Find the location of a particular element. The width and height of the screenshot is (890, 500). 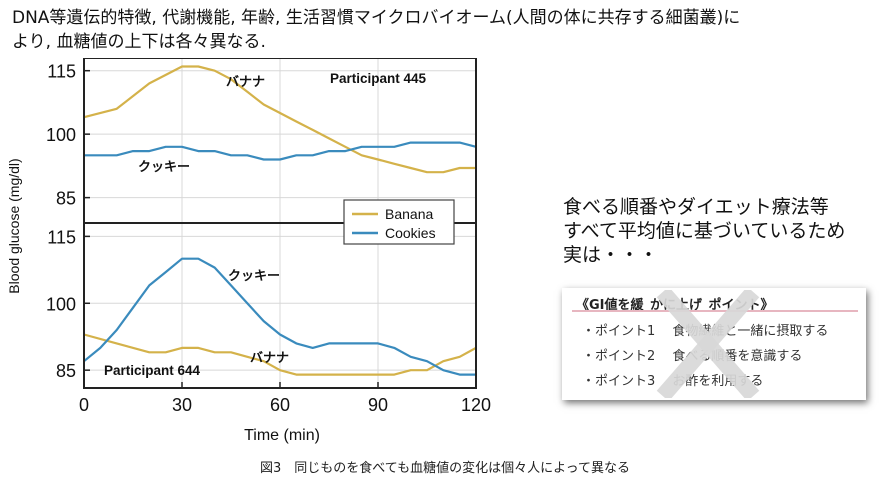

note-line-2: すべて平均値に基づいているため is located at coordinates (704, 231).